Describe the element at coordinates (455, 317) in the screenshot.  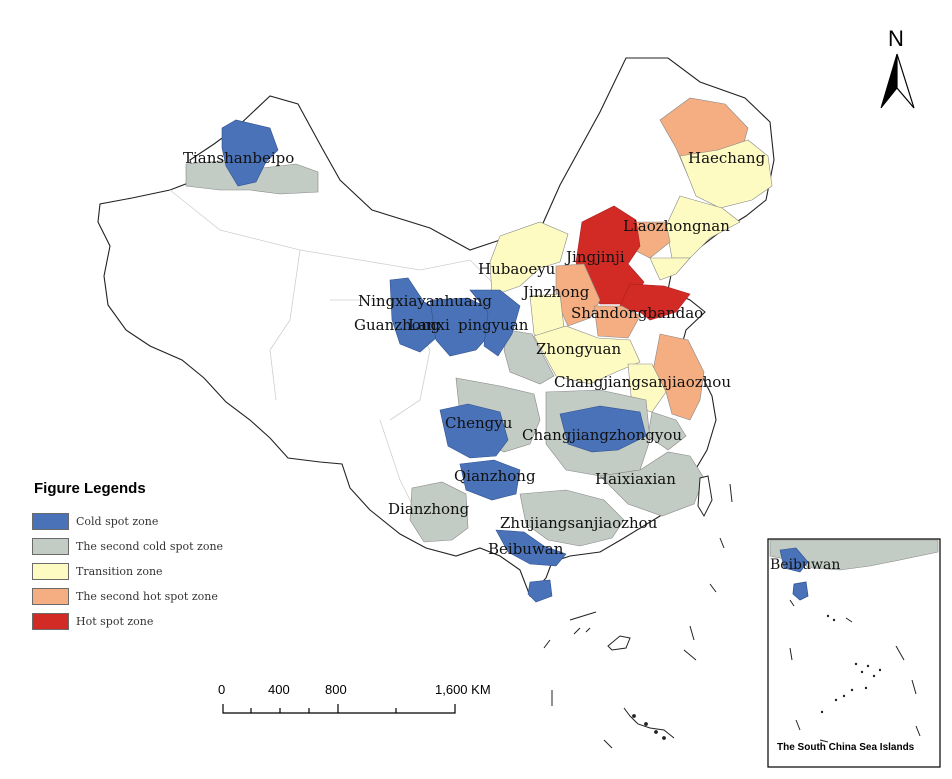
I see `zone-ningxiayanhuang-guanzhong-lanxi` at that location.